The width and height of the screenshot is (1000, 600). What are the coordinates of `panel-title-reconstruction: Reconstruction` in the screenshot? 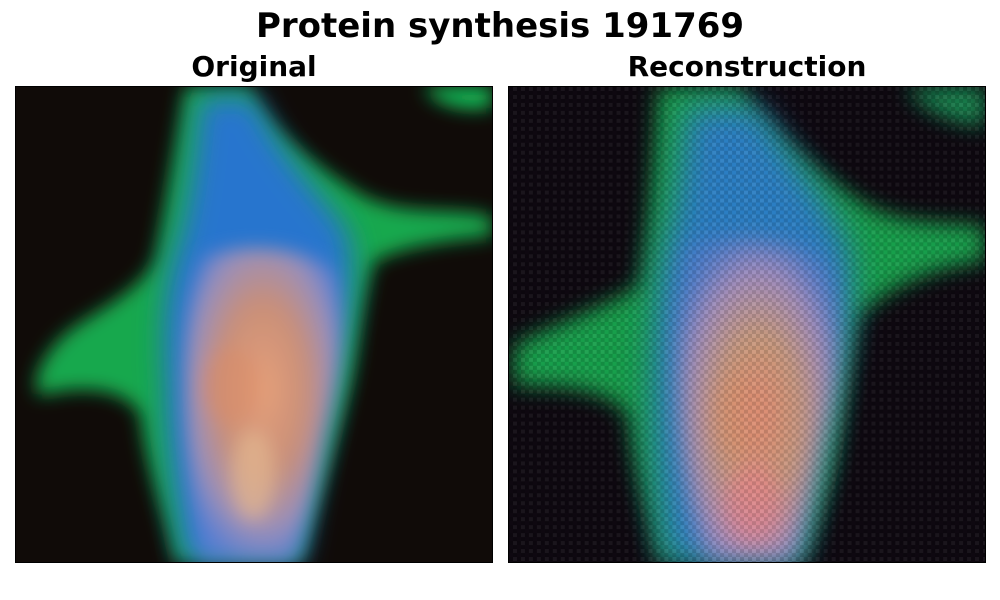 It's located at (747, 66).